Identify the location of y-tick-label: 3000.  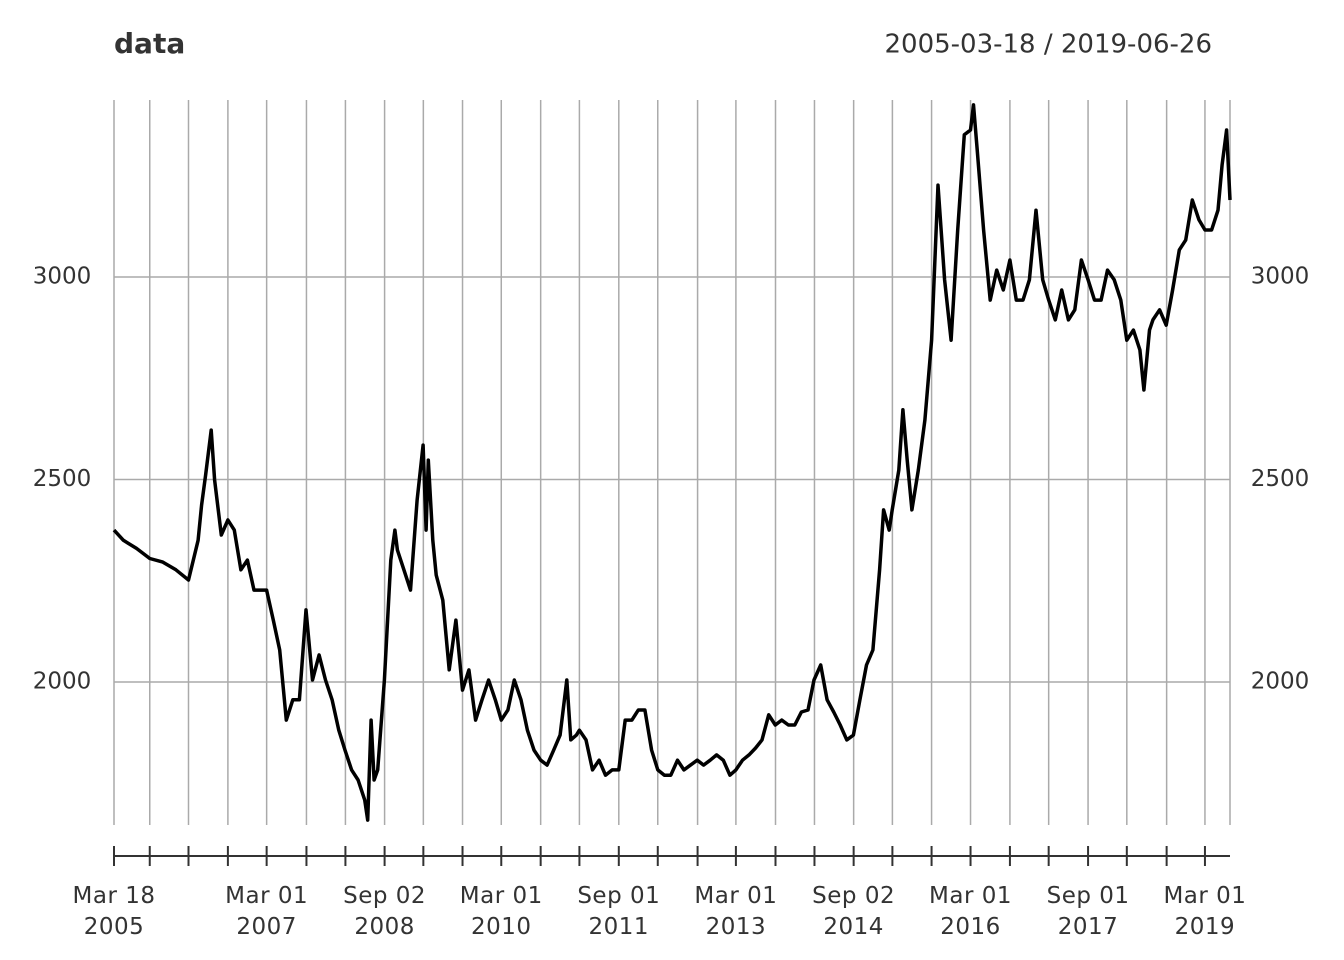
(62, 276).